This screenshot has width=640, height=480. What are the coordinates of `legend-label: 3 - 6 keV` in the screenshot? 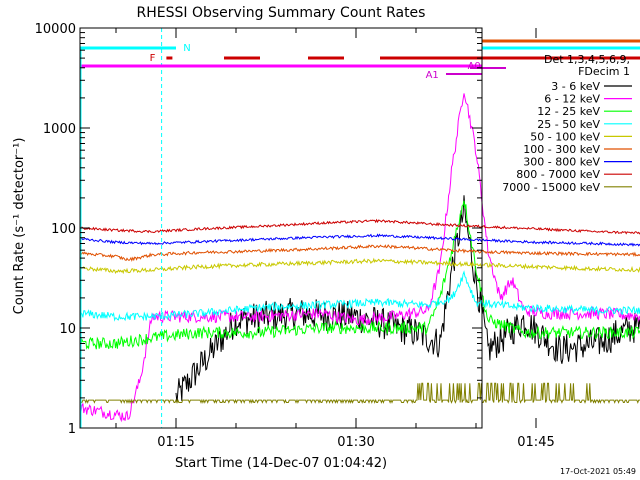 It's located at (575, 86).